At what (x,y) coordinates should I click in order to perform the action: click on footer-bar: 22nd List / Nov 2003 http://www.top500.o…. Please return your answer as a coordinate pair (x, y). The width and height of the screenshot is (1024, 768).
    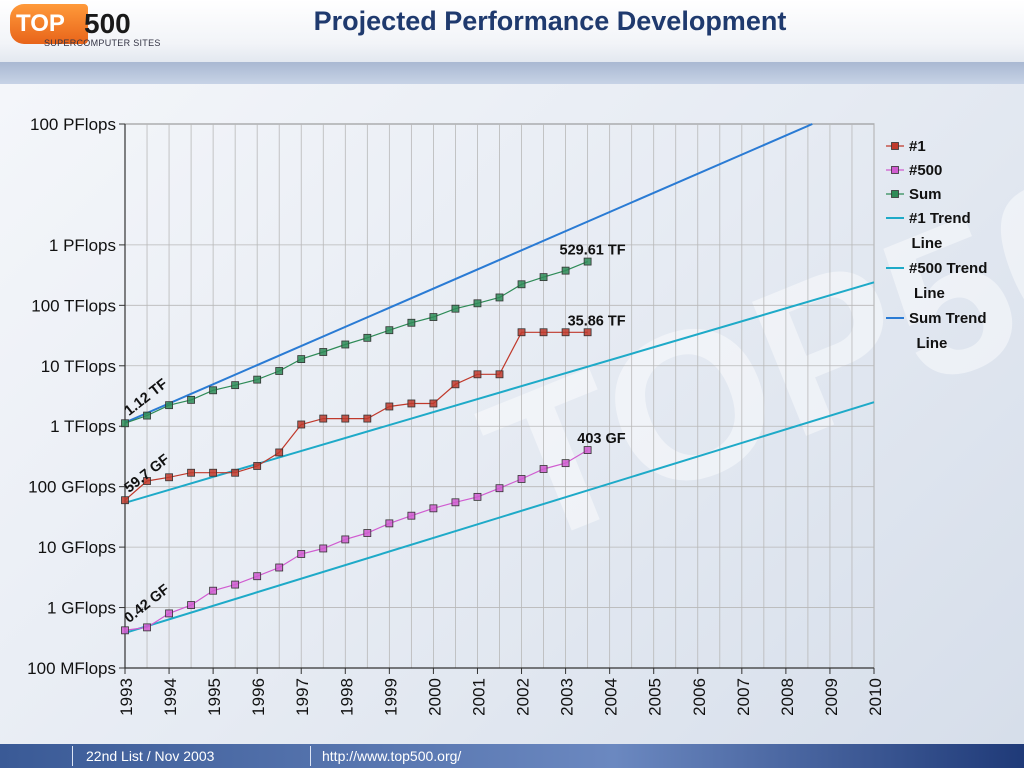
    Looking at the image, I should click on (512, 756).